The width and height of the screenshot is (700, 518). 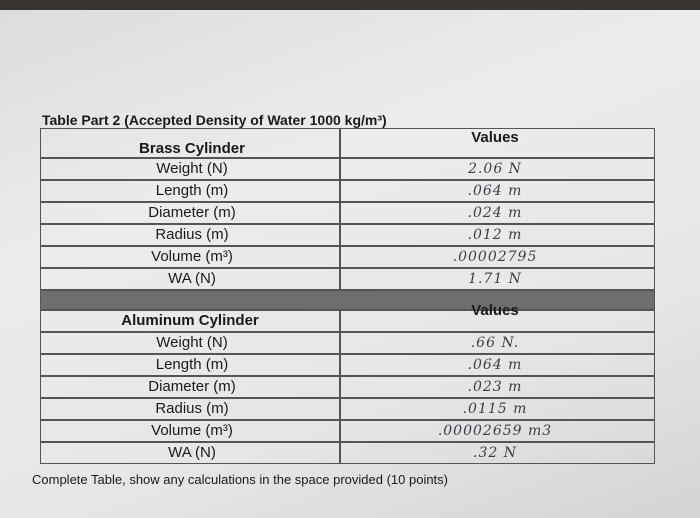 What do you see at coordinates (192, 148) in the screenshot?
I see `section-name: Brass Cylinder` at bounding box center [192, 148].